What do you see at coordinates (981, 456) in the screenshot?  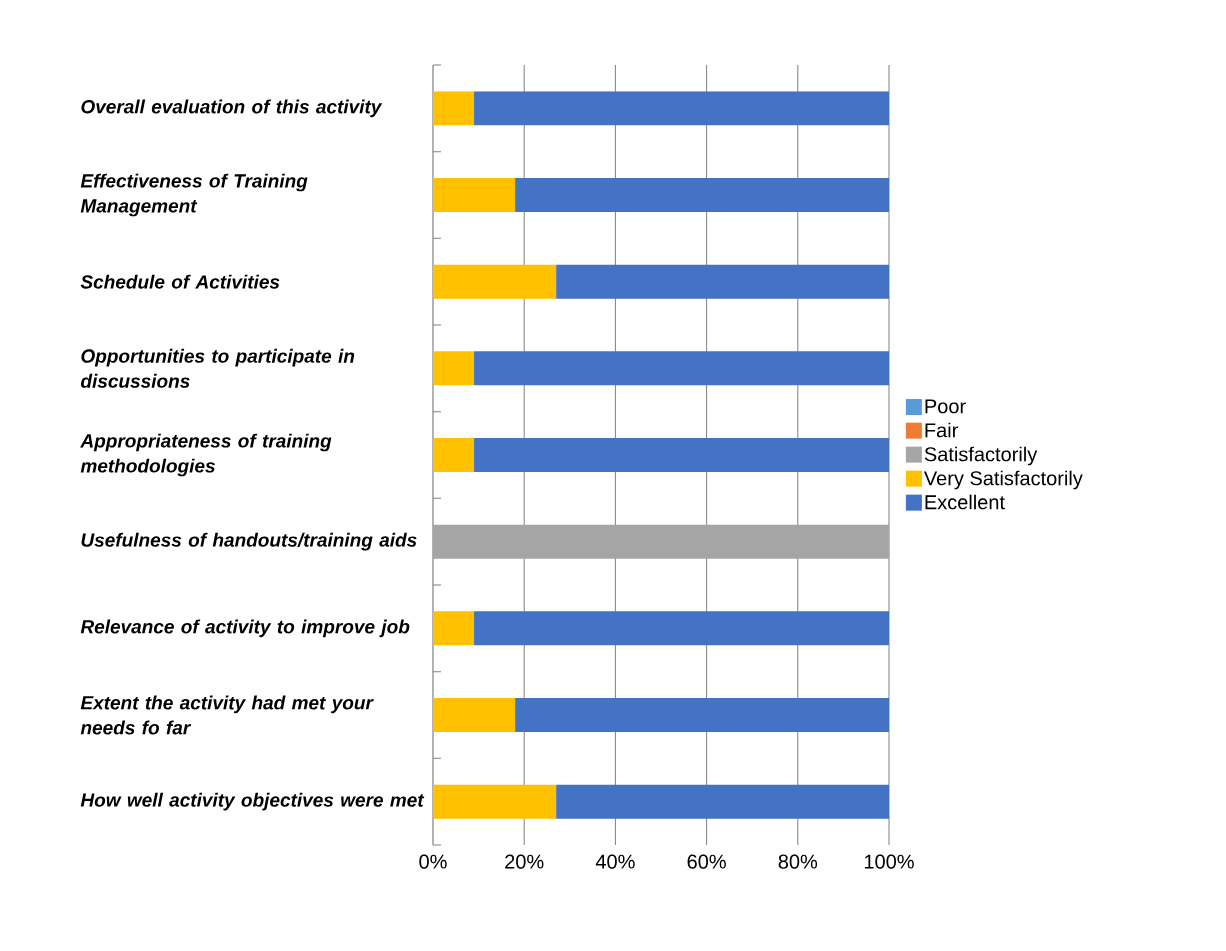 I see `legend-label: Satisfactorily` at bounding box center [981, 456].